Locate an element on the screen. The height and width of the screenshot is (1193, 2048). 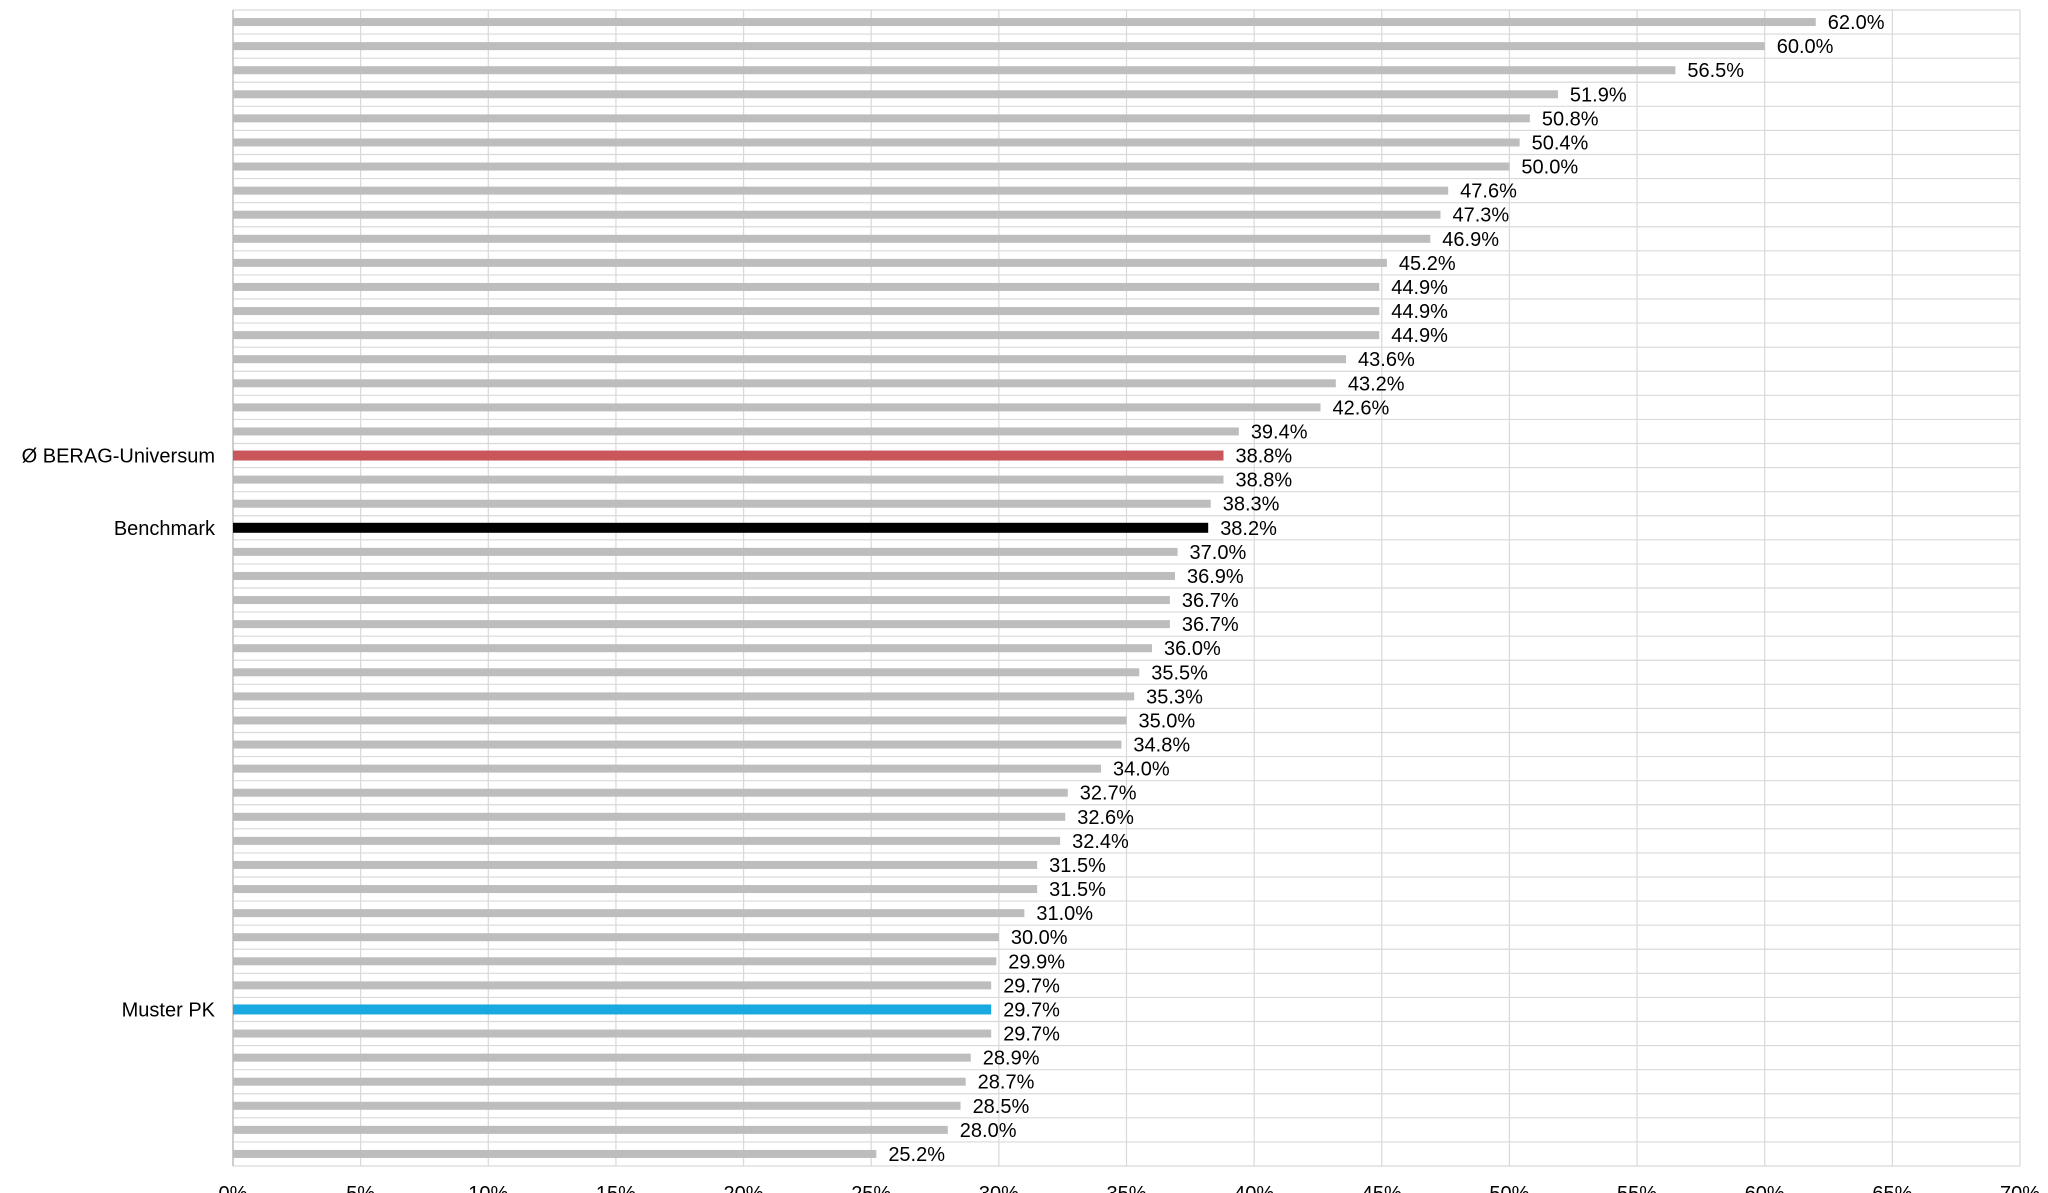
x-tick-label: 40% is located at coordinates (1254, 1188).